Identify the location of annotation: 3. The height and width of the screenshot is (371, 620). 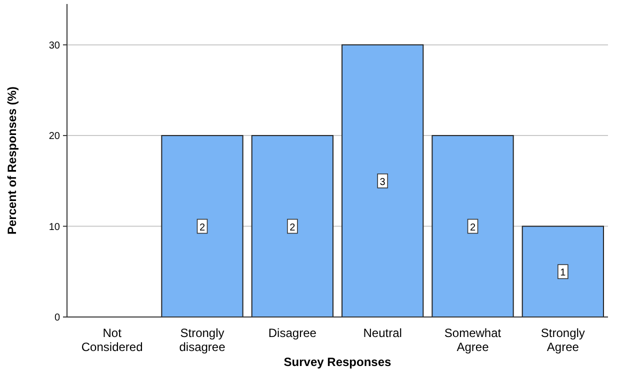
(383, 182).